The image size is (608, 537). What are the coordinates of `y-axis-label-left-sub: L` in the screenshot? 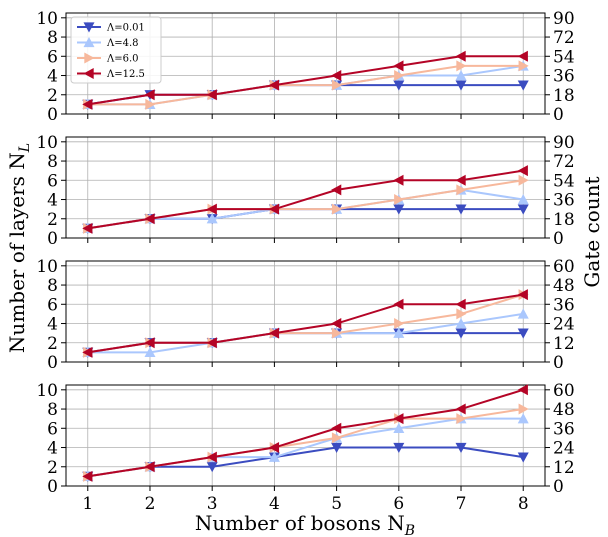 It's located at (25, 148).